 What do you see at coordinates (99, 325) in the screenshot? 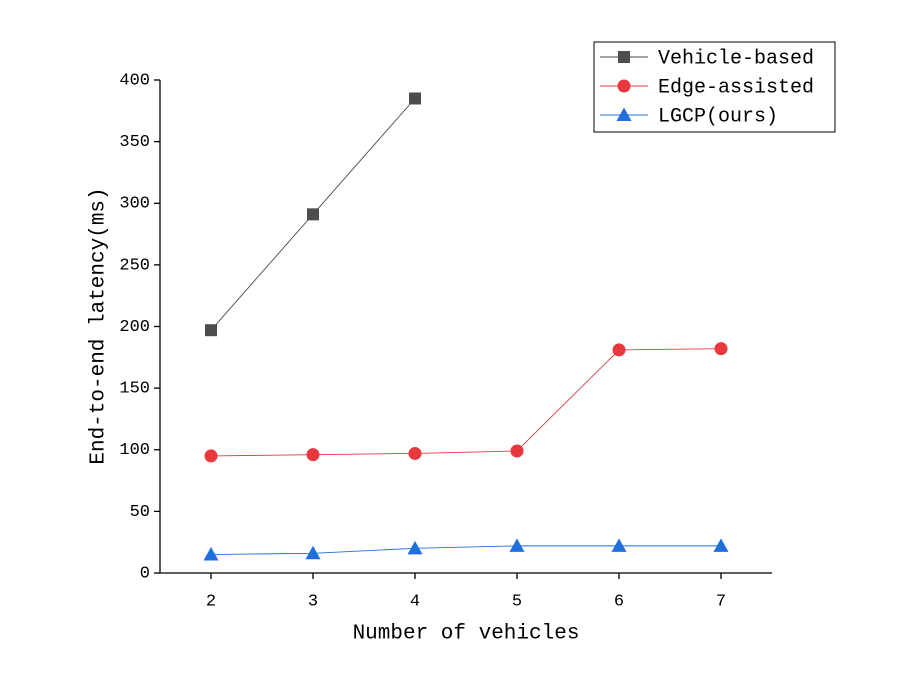
I see `y-axis-title: End-to-end latency(ms)` at bounding box center [99, 325].